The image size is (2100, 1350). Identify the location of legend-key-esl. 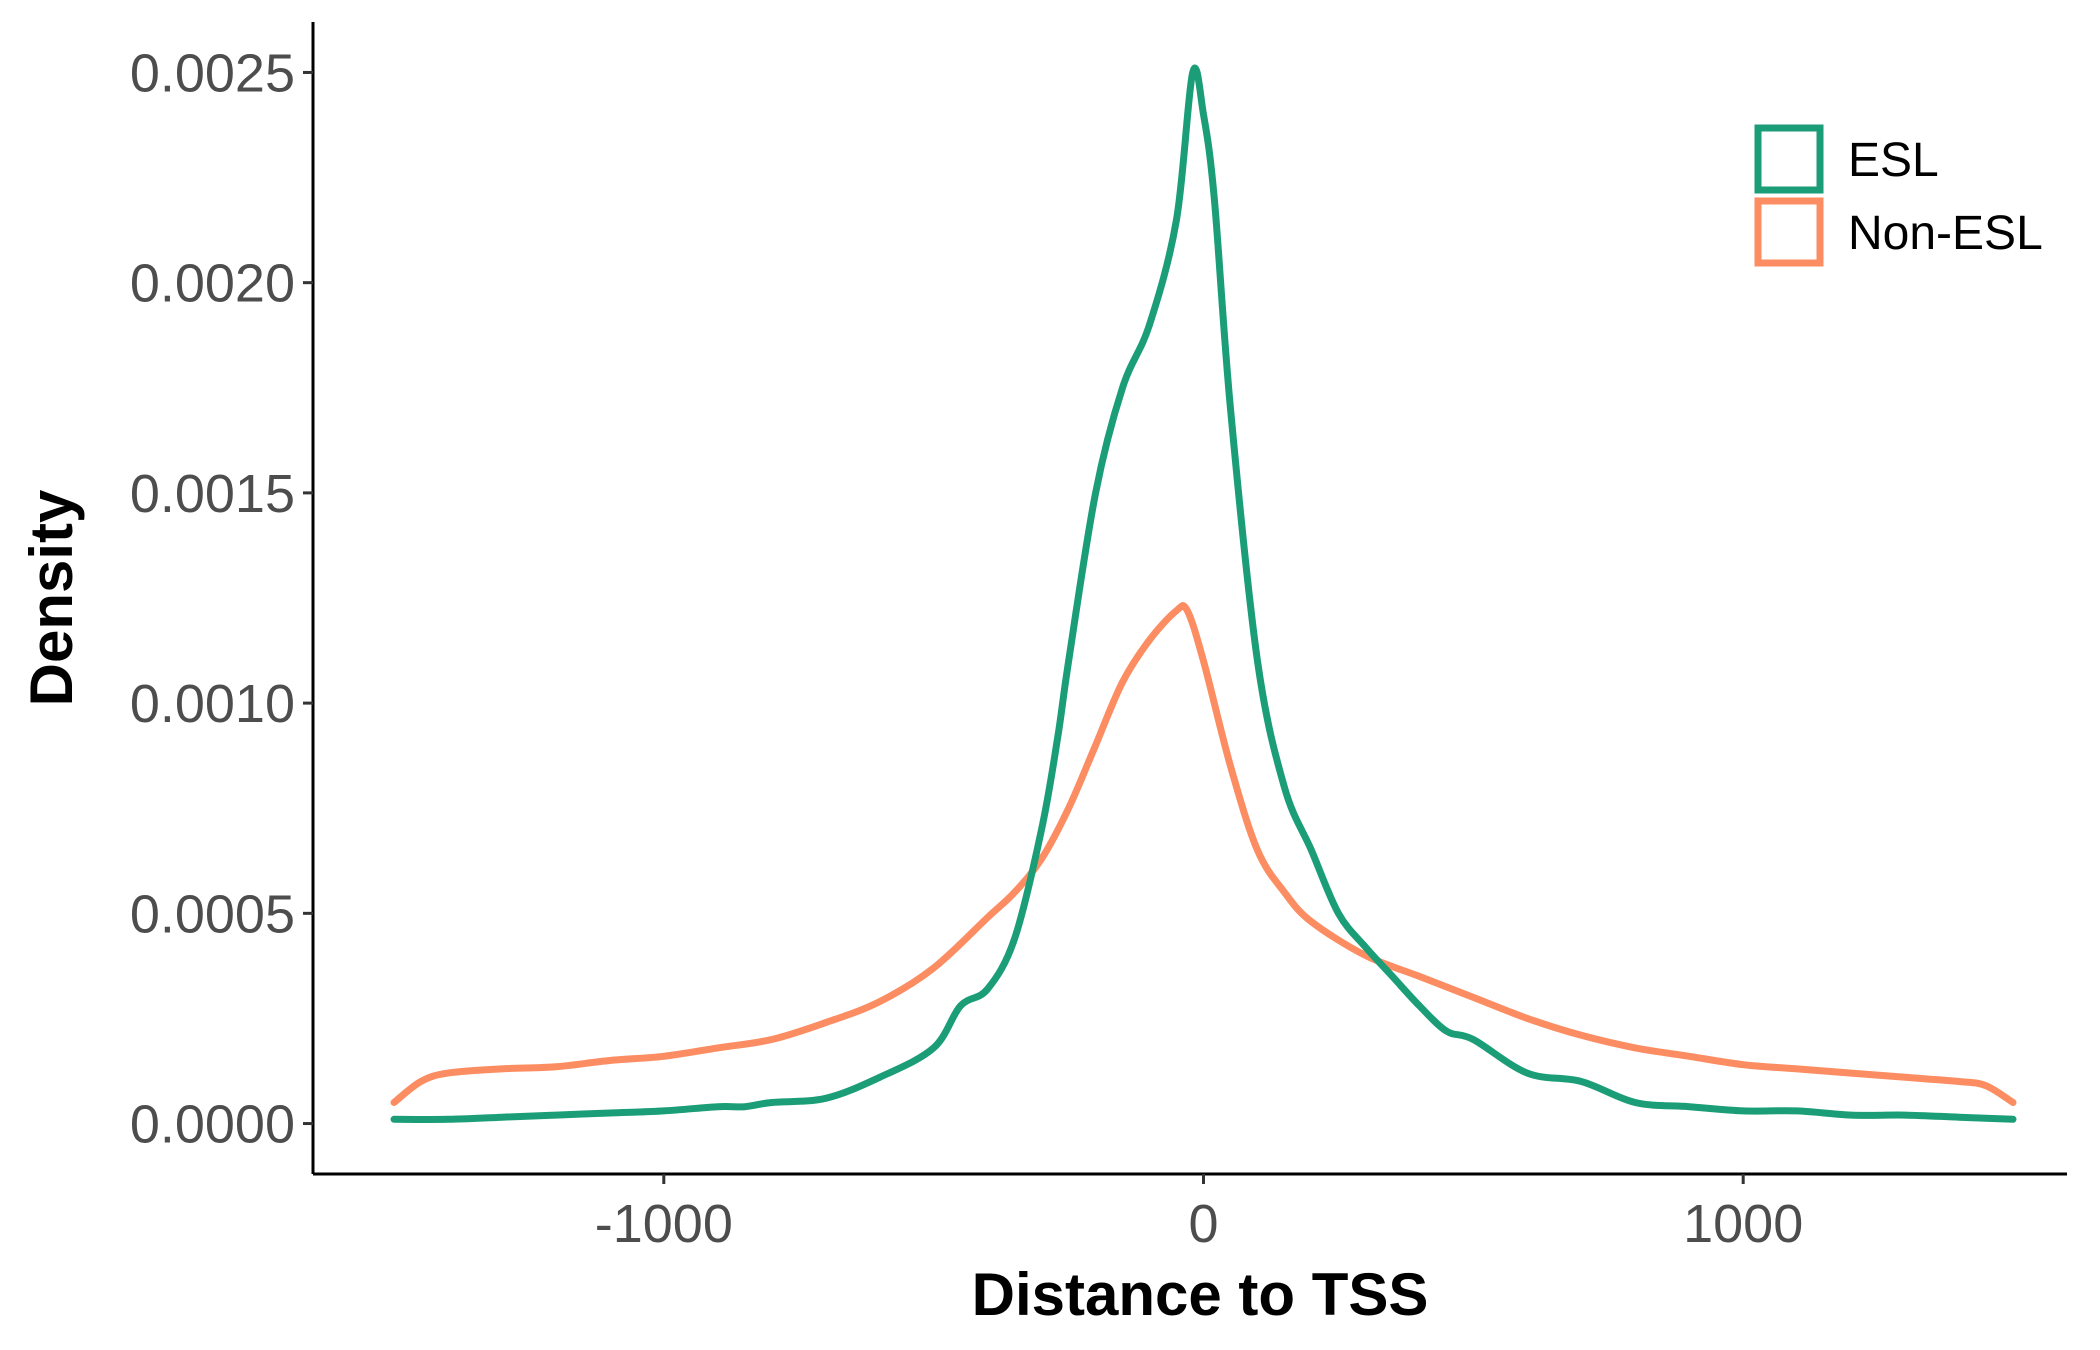
(1789, 159).